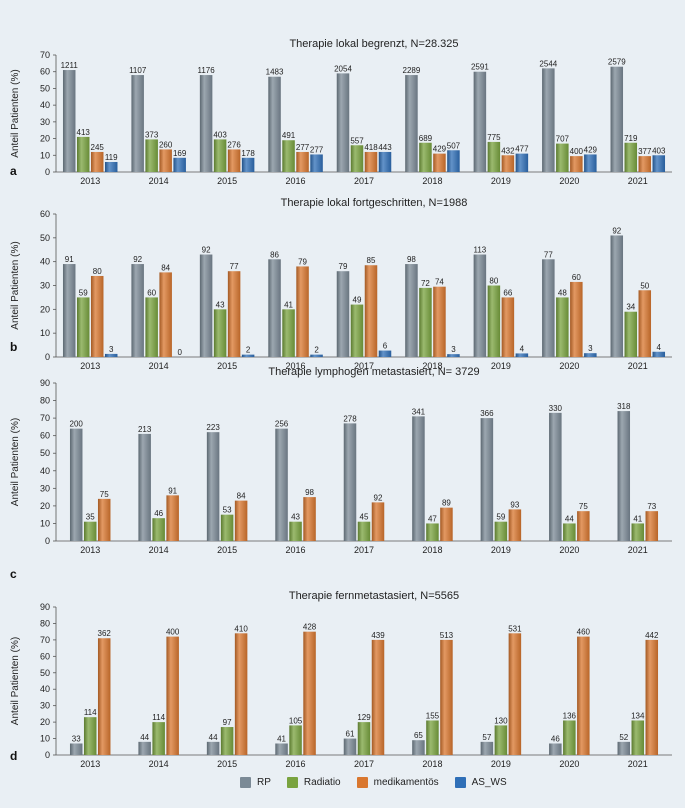 Image resolution: width=685 pixels, height=808 pixels. I want to click on data-label-radiatio: 689, so click(426, 138).